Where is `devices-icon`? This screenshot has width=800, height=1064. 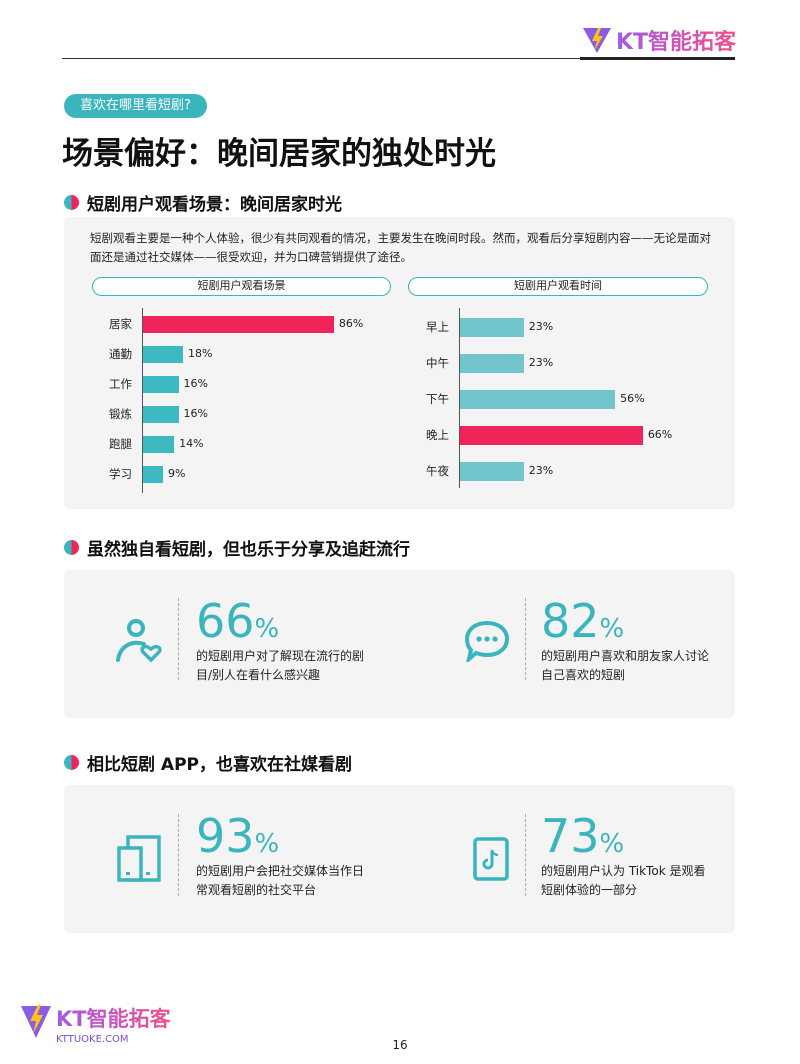
devices-icon is located at coordinates (139, 858).